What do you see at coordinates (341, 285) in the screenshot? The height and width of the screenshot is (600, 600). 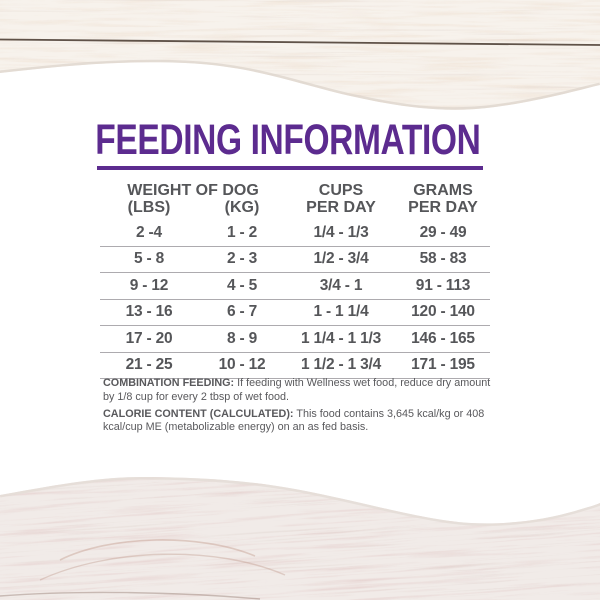 I see `cell-cups: 3/4 - 1` at bounding box center [341, 285].